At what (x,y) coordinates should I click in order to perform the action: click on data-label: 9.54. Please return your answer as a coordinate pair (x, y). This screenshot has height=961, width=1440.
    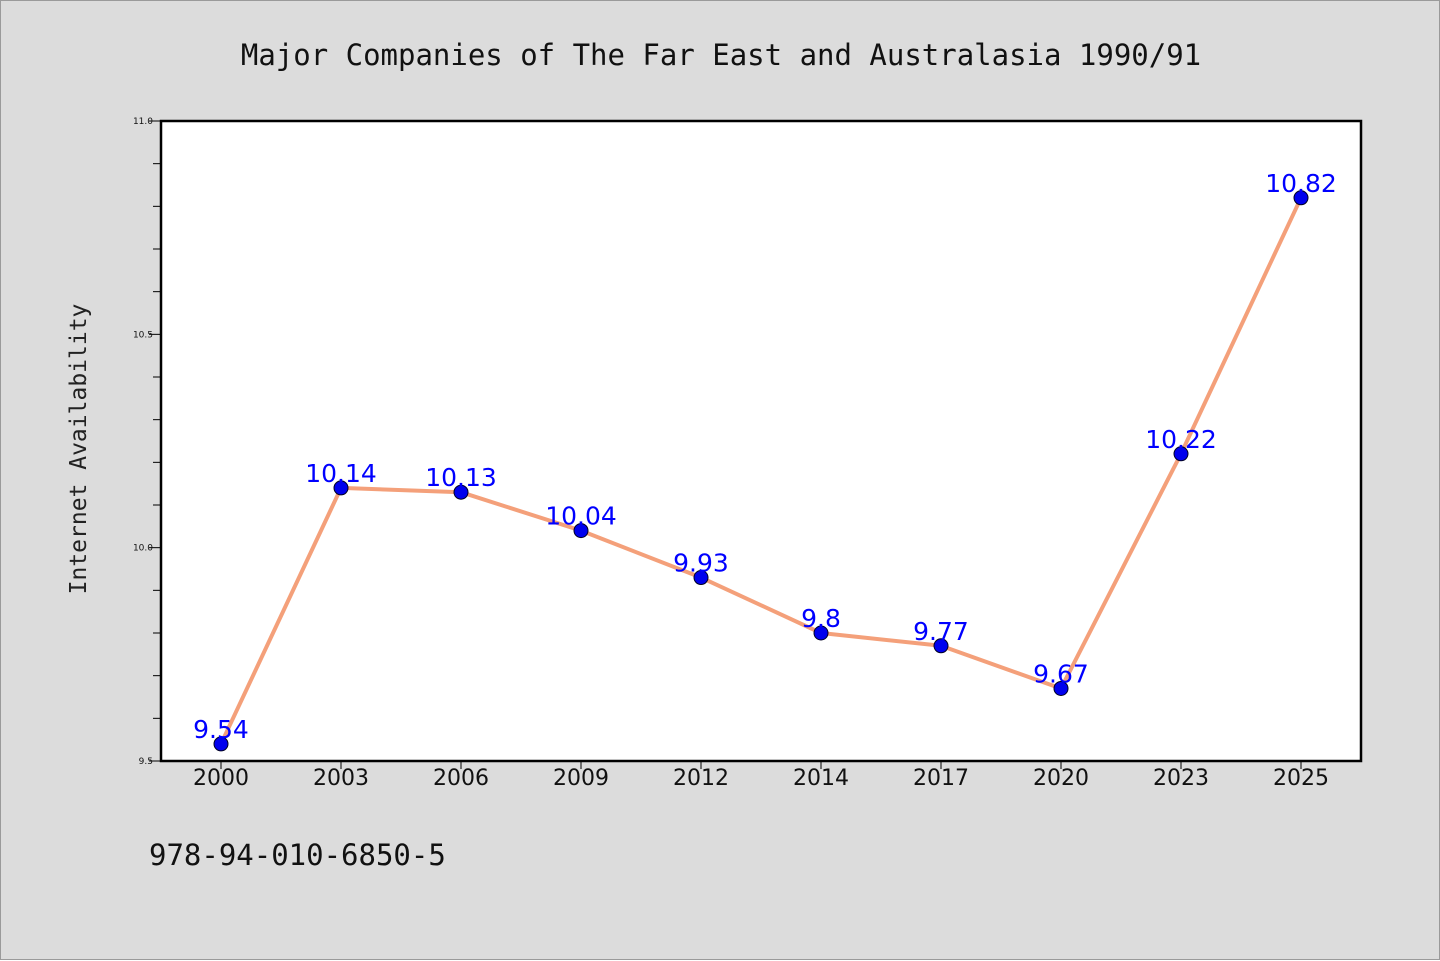
    Looking at the image, I should click on (221, 729).